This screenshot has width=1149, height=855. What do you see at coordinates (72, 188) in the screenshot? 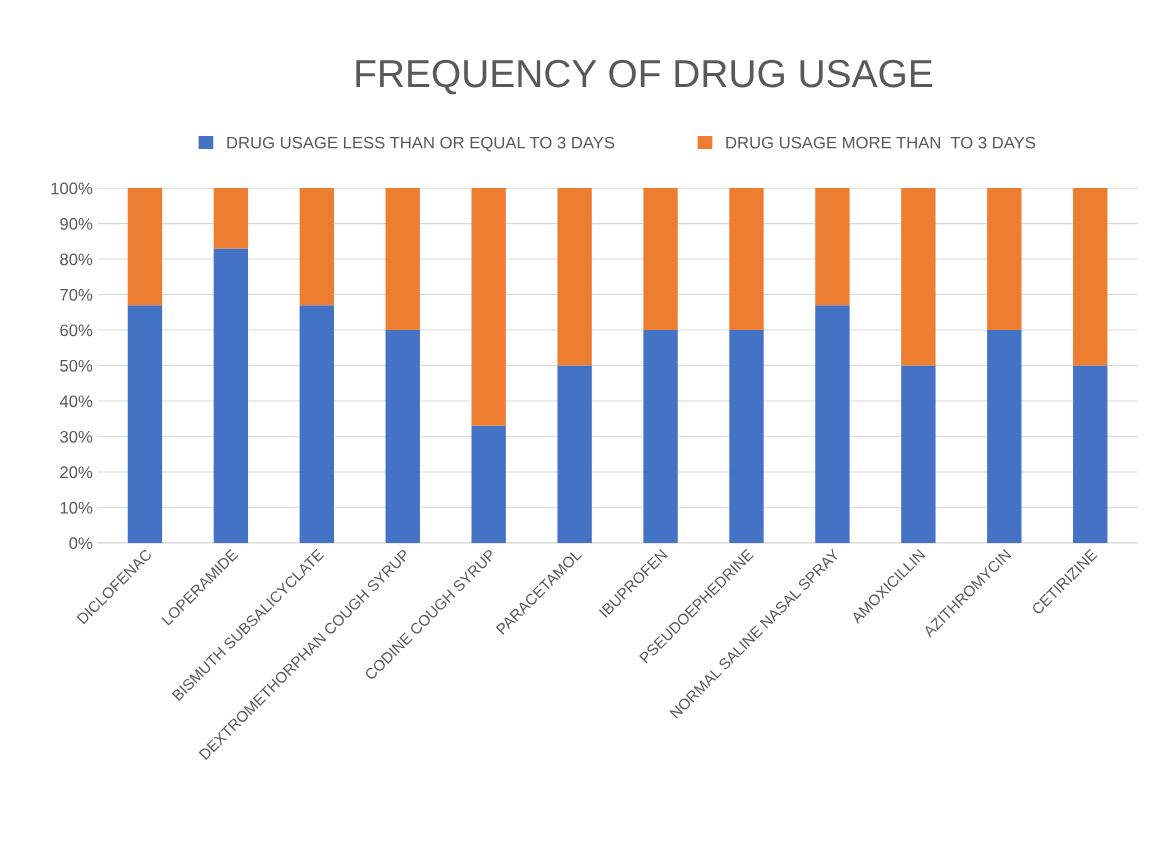
I see `y-tick-label: 100%` at bounding box center [72, 188].